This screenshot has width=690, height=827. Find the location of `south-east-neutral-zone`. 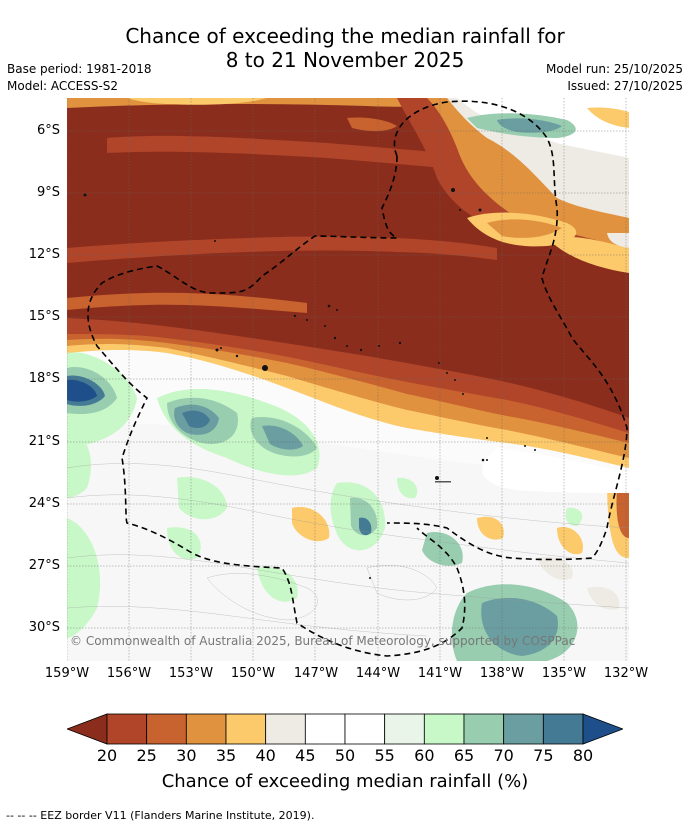

south-east-neutral-zone is located at coordinates (555, 529).